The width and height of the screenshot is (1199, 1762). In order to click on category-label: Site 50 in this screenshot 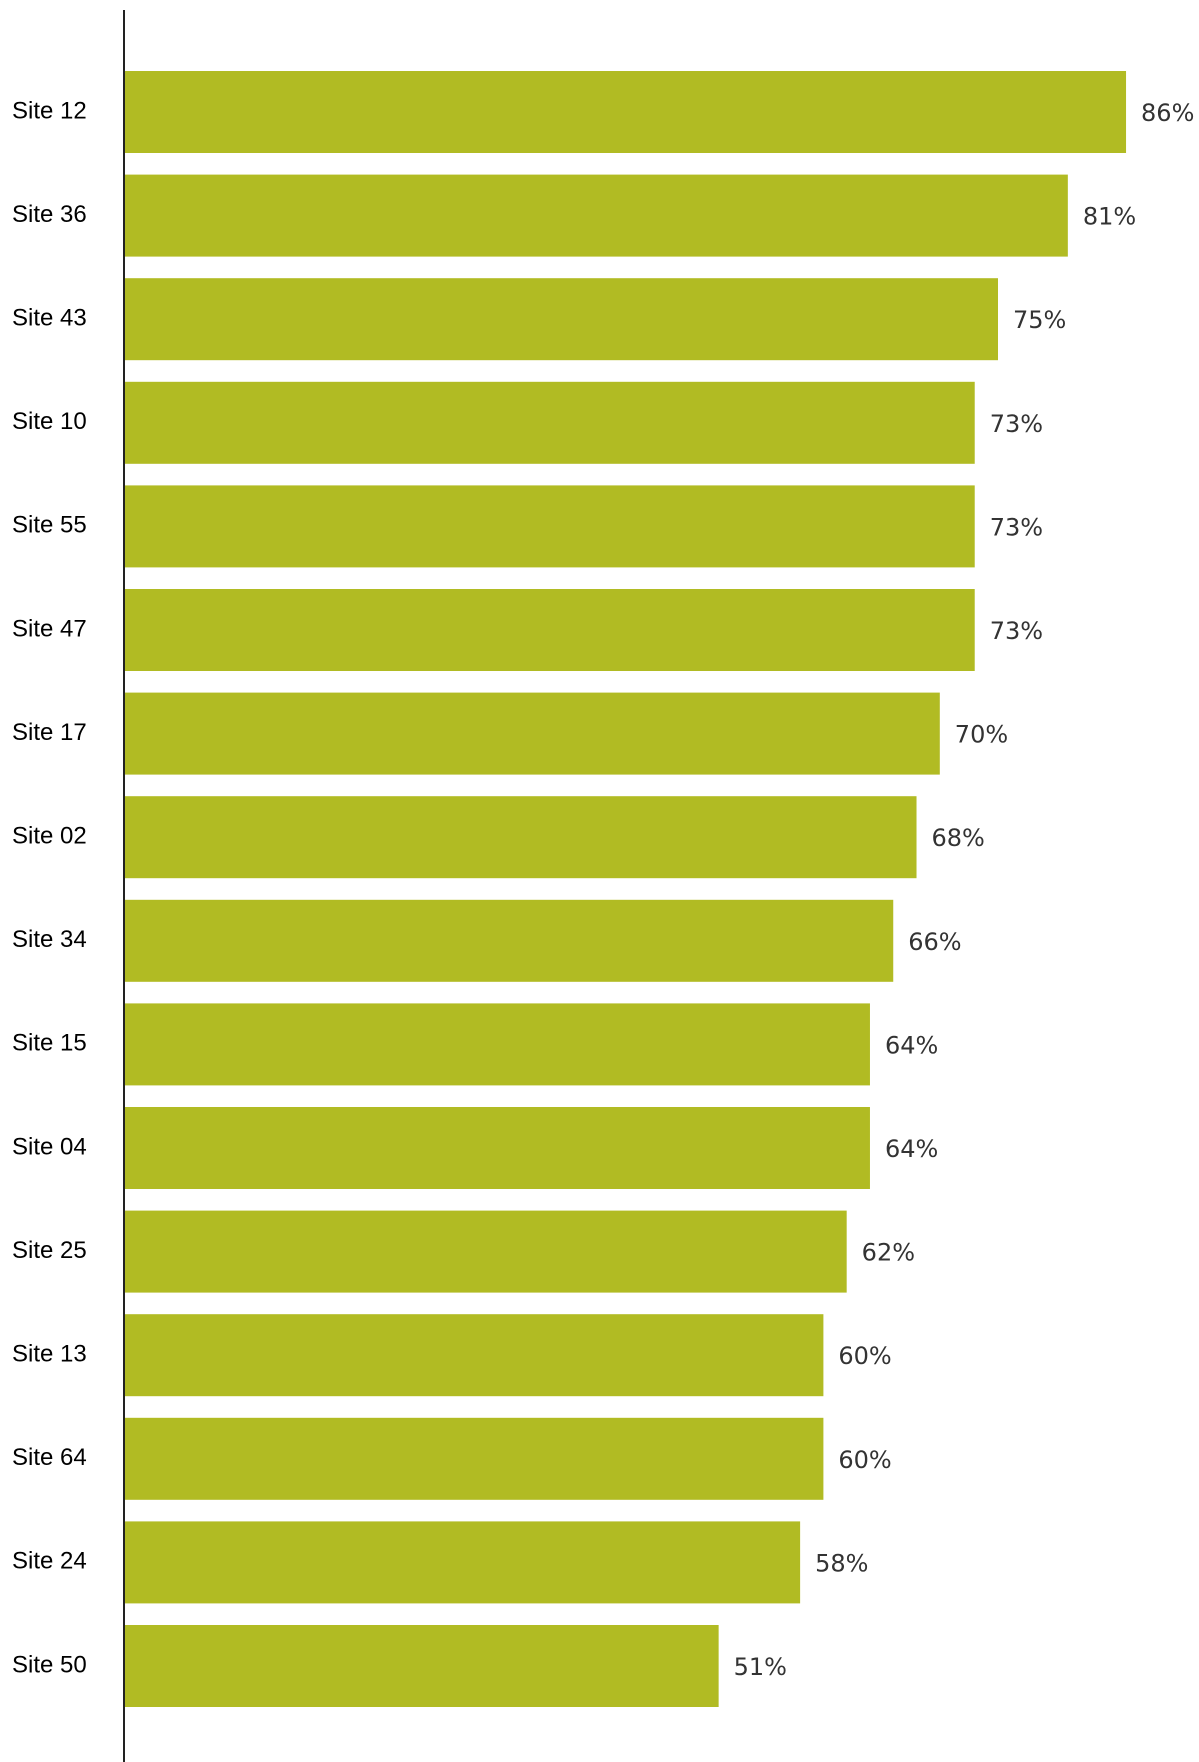, I will do `click(49, 1664)`.